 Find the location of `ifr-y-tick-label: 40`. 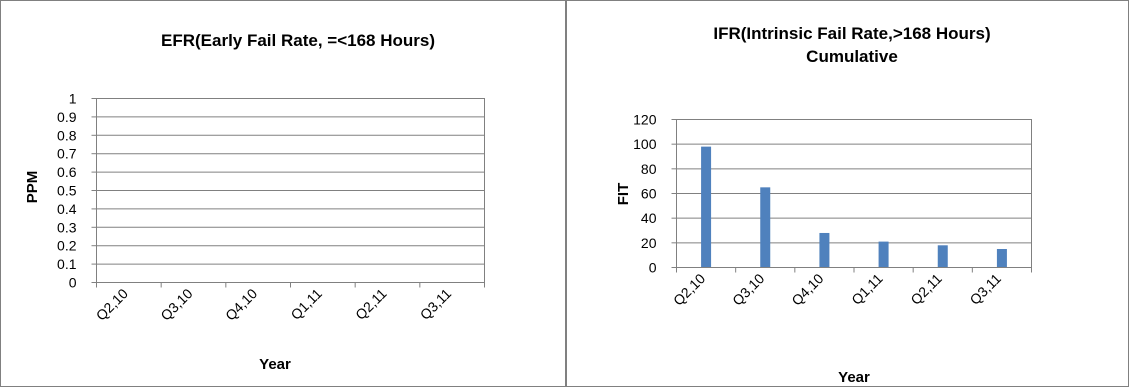

ifr-y-tick-label: 40 is located at coordinates (649, 218).